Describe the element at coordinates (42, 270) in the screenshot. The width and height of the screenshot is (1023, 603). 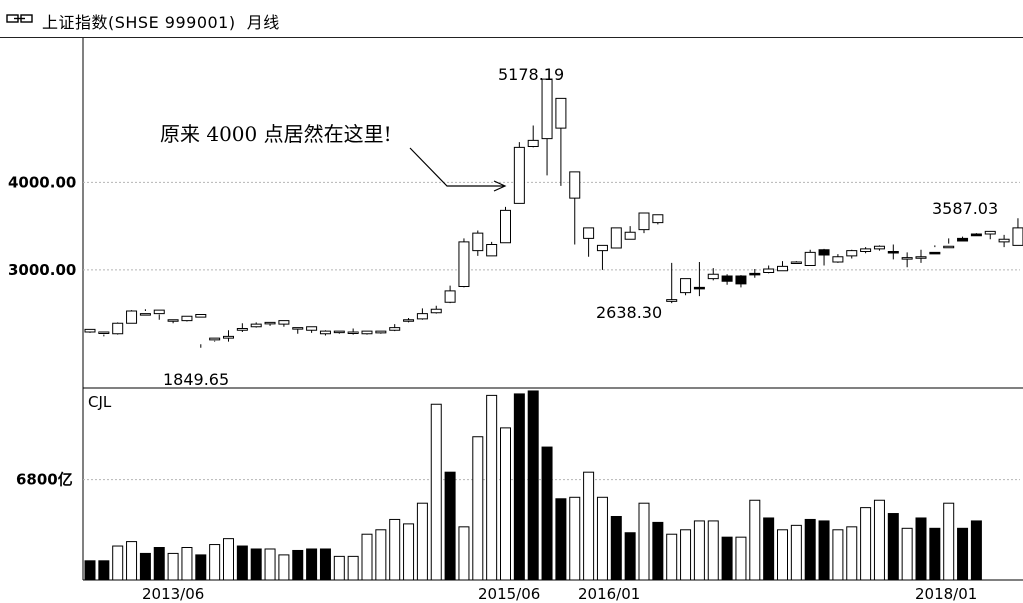
I see `price-y-tick-label: 3000.00` at that location.